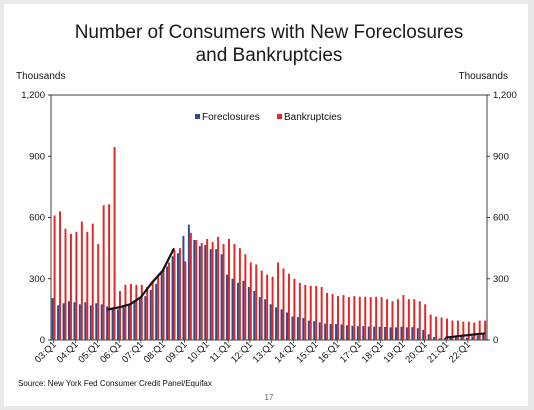 The height and width of the screenshot is (410, 534). Describe the element at coordinates (58, 322) in the screenshot. I see `bar-foreclosures-03-q2` at that location.